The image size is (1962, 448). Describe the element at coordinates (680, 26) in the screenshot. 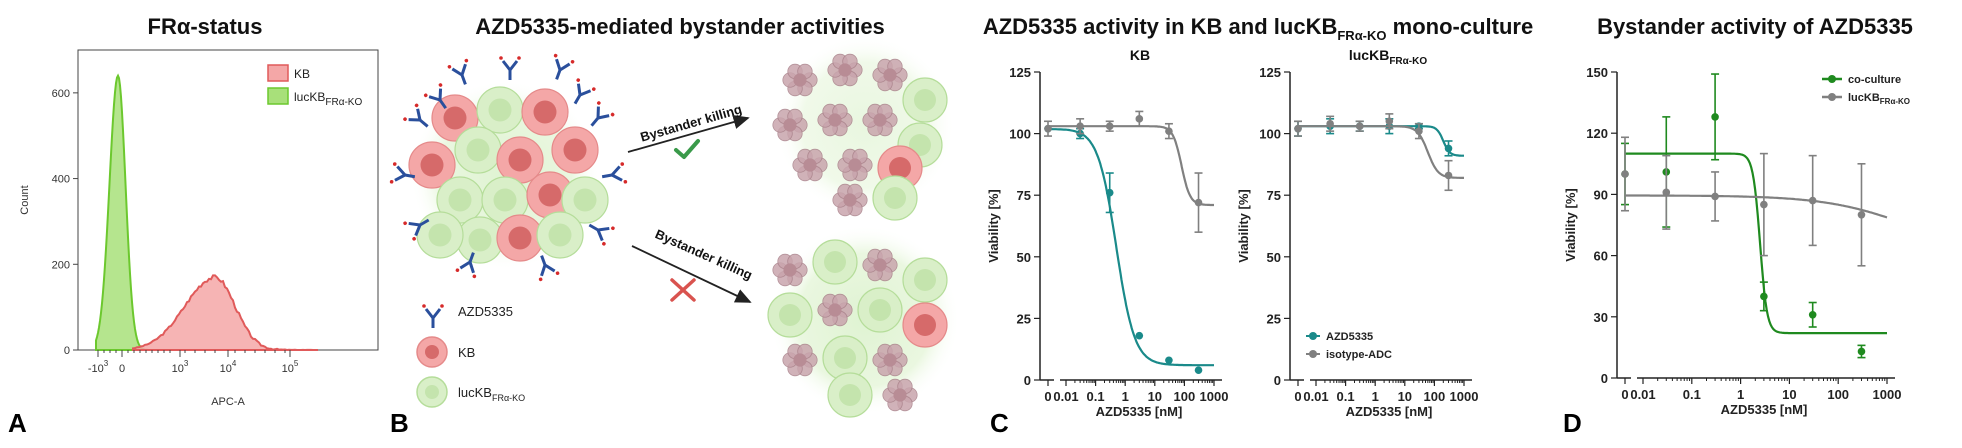

I see `panel-b-title: AZD5335-mediated bystander activities` at that location.